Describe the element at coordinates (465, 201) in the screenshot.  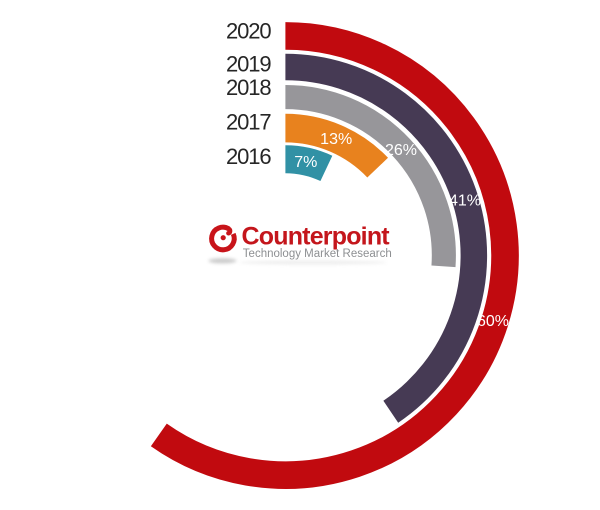
I see `svg-text: 41%` at that location.